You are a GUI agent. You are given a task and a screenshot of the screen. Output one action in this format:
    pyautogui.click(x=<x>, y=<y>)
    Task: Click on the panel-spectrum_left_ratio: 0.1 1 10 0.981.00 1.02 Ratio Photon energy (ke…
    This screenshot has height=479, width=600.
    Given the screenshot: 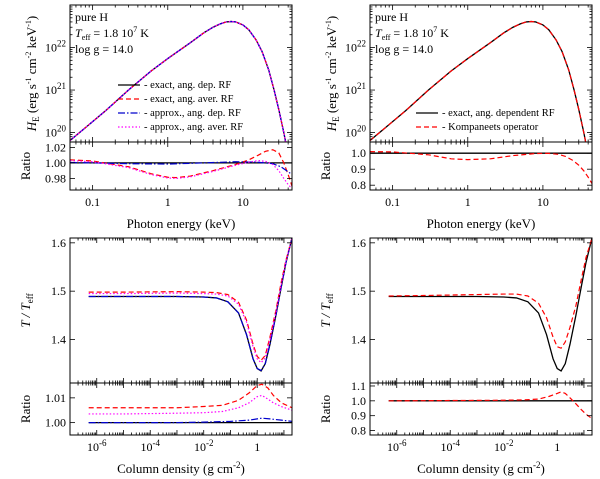 What is the action you would take?
    pyautogui.click(x=155, y=185)
    